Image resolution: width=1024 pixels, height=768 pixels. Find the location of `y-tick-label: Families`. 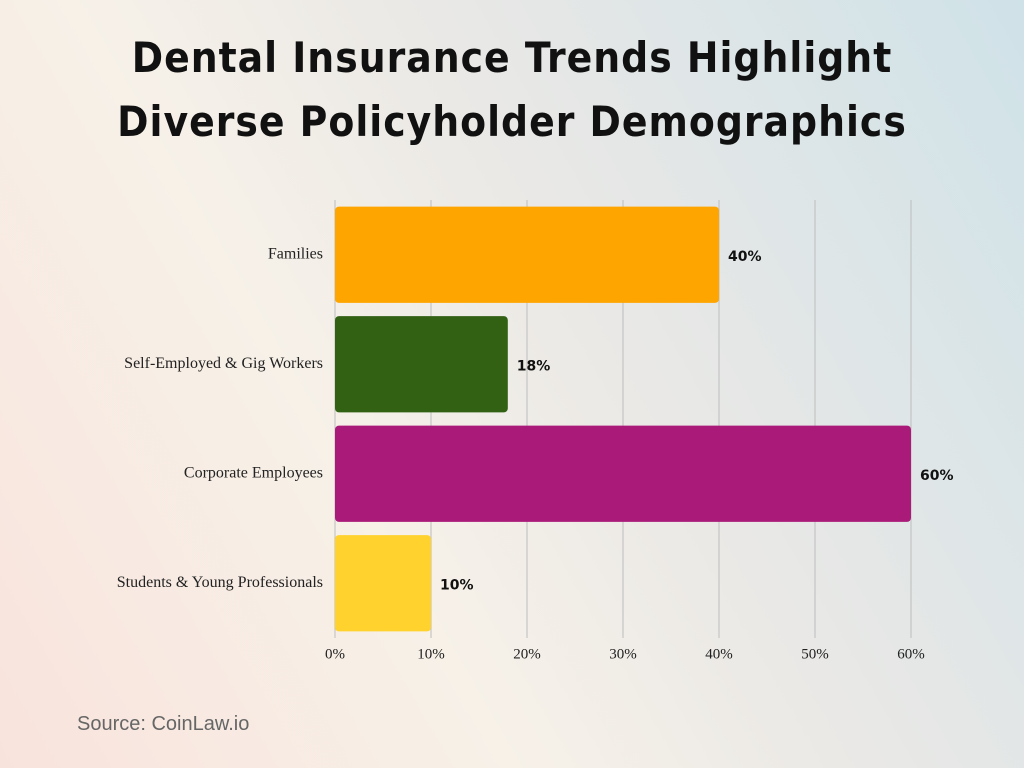

y-tick-label: Families is located at coordinates (295, 253).